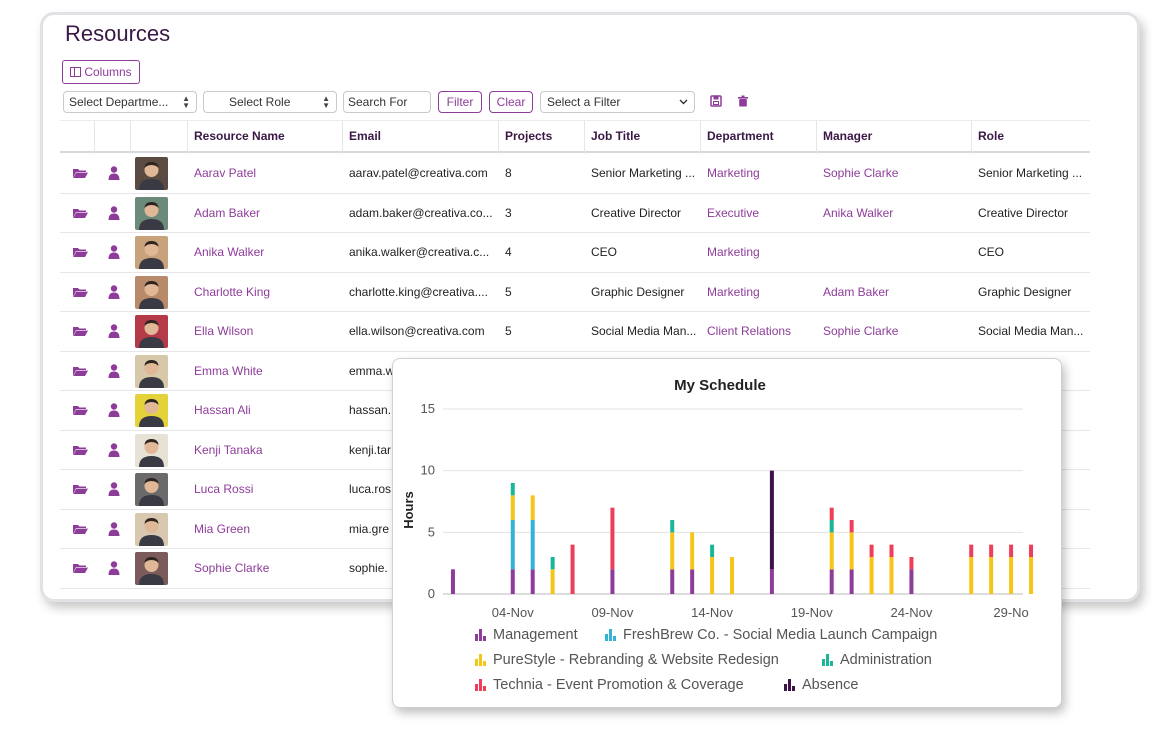  I want to click on cell-name: Luca Rossi, so click(224, 489).